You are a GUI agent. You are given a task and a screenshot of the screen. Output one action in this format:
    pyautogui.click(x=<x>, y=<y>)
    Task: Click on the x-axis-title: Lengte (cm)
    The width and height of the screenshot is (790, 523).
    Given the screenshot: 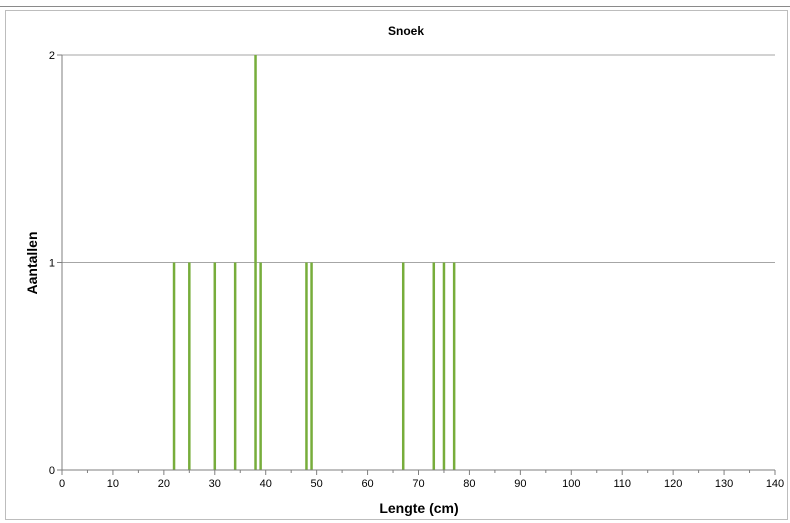 What is the action you would take?
    pyautogui.click(x=418, y=508)
    